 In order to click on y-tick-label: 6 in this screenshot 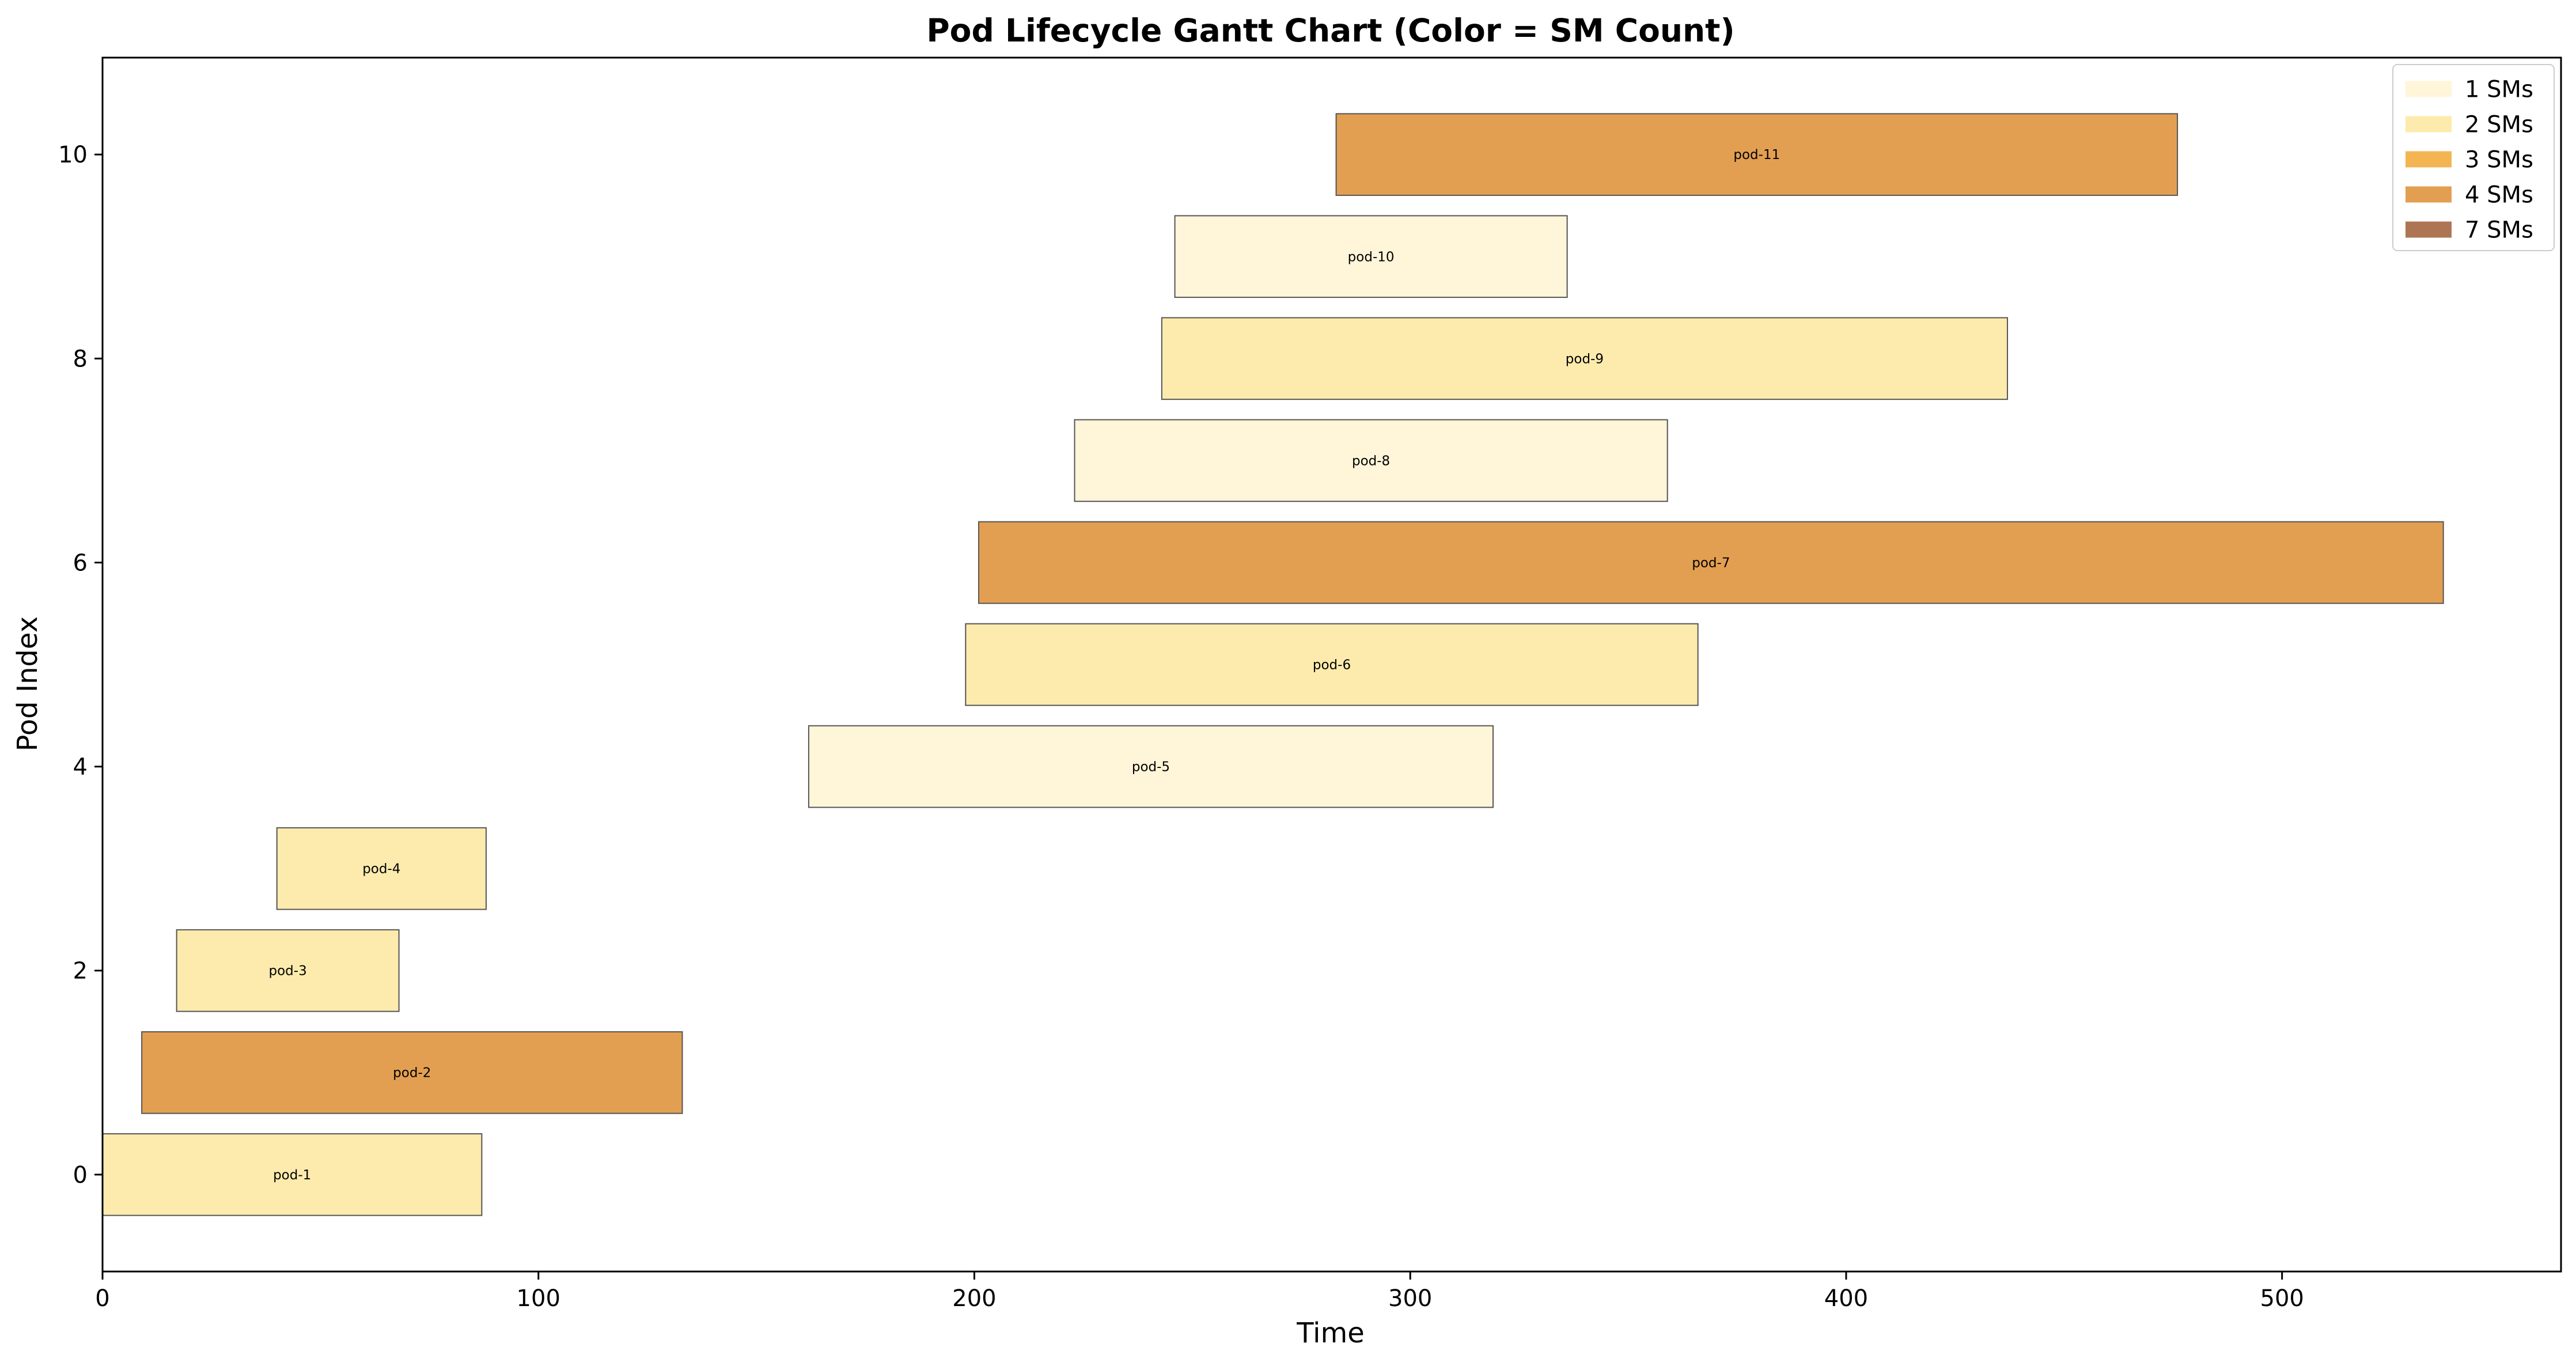, I will do `click(80, 563)`.